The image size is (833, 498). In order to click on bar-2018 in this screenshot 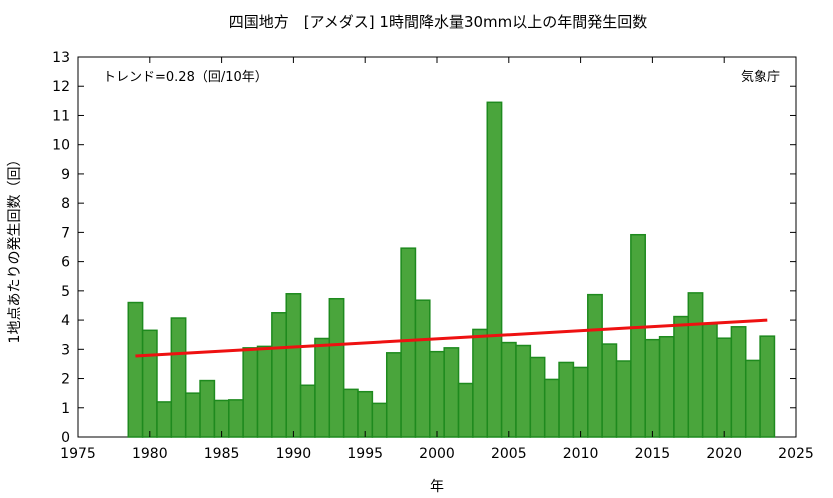, I will do `click(695, 365)`.